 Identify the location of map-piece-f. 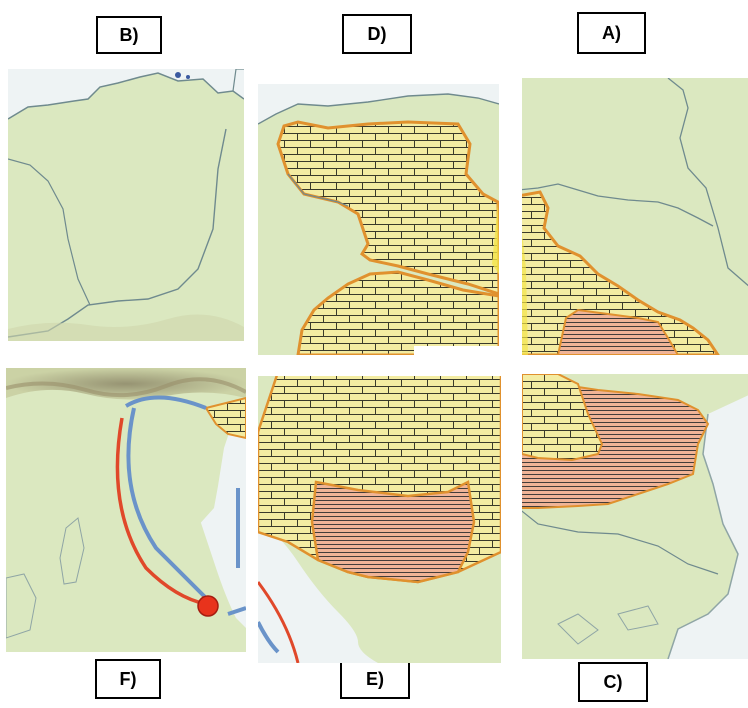
(126, 510).